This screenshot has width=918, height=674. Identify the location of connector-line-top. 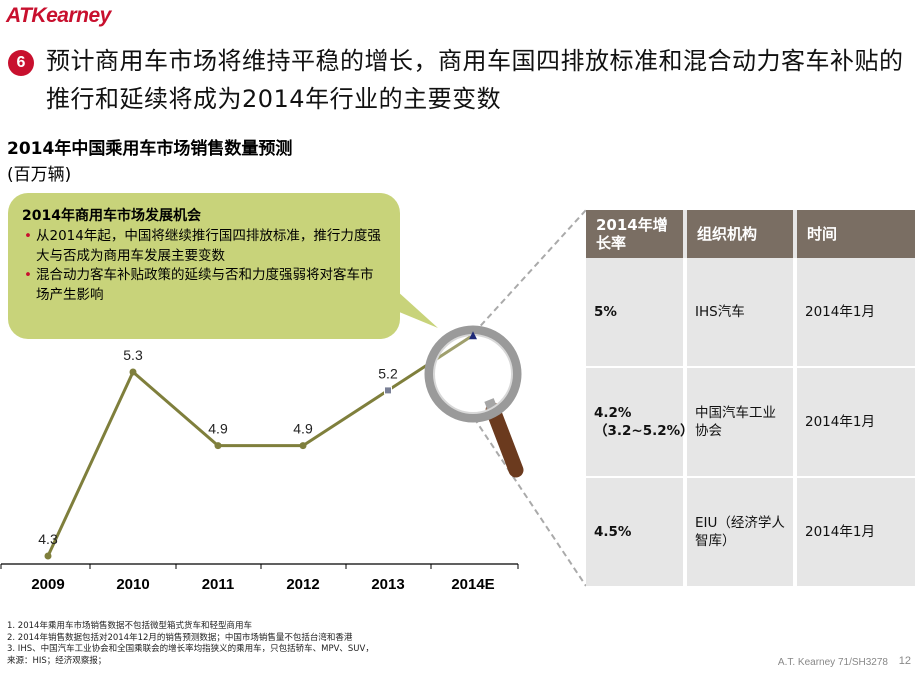
(530, 271).